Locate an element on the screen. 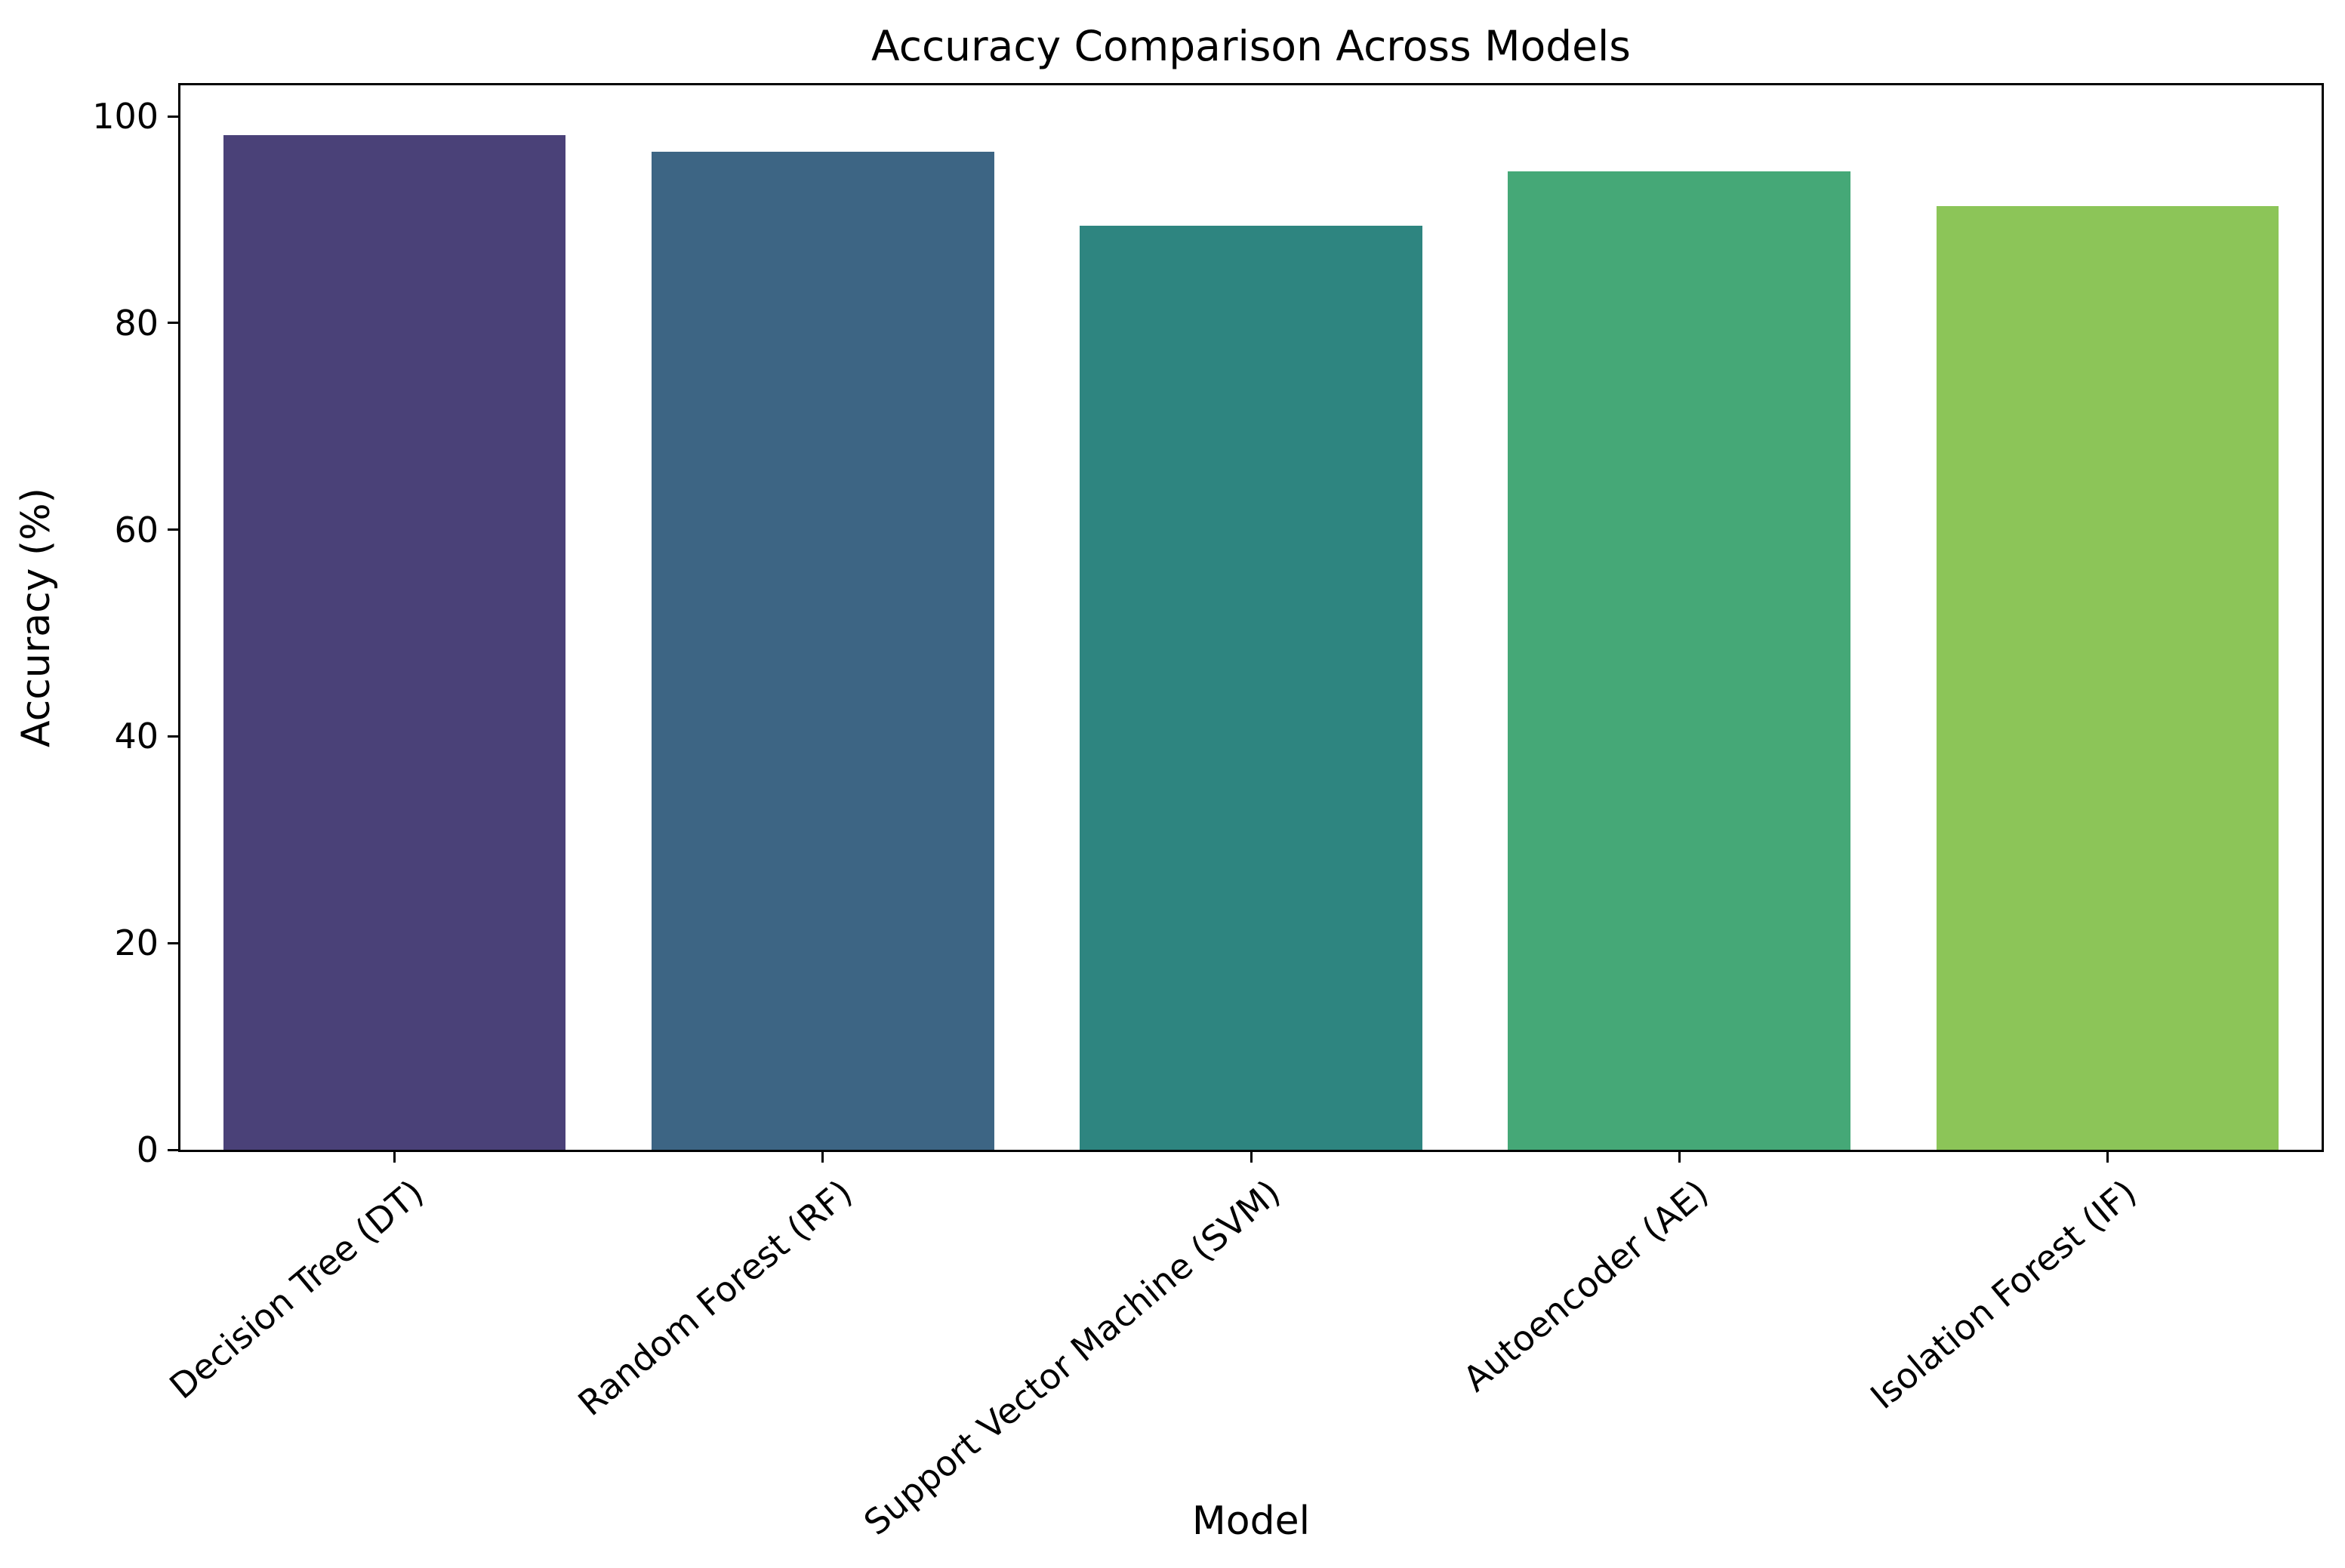 This screenshot has width=2345, height=1568. x-tick-label-autoencoder-ae: Autoencoder (AE) is located at coordinates (1585, 1286).